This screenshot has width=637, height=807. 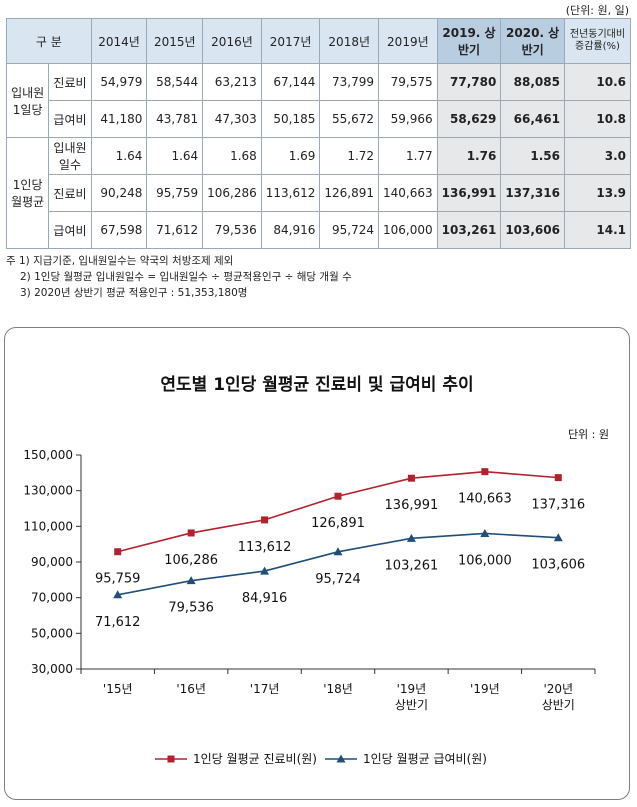 What do you see at coordinates (175, 41) in the screenshot?
I see `header-year: 2015년` at bounding box center [175, 41].